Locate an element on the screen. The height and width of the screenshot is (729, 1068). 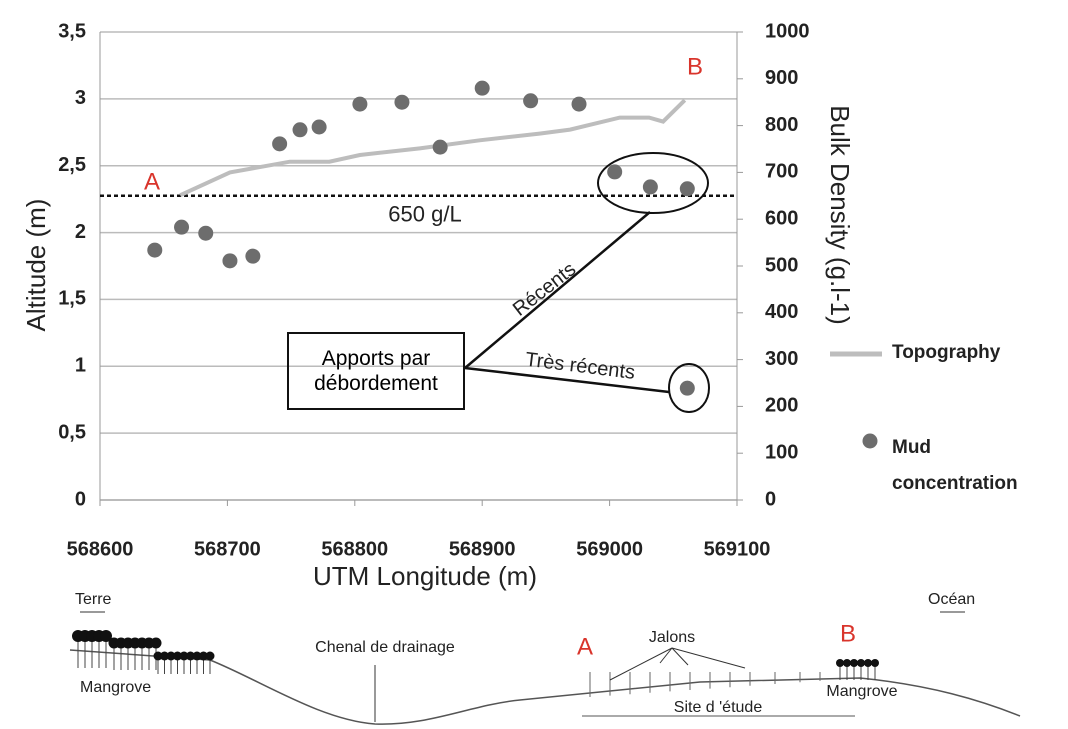
y-axis-title: Altitude (m) is located at coordinates (36, 265).